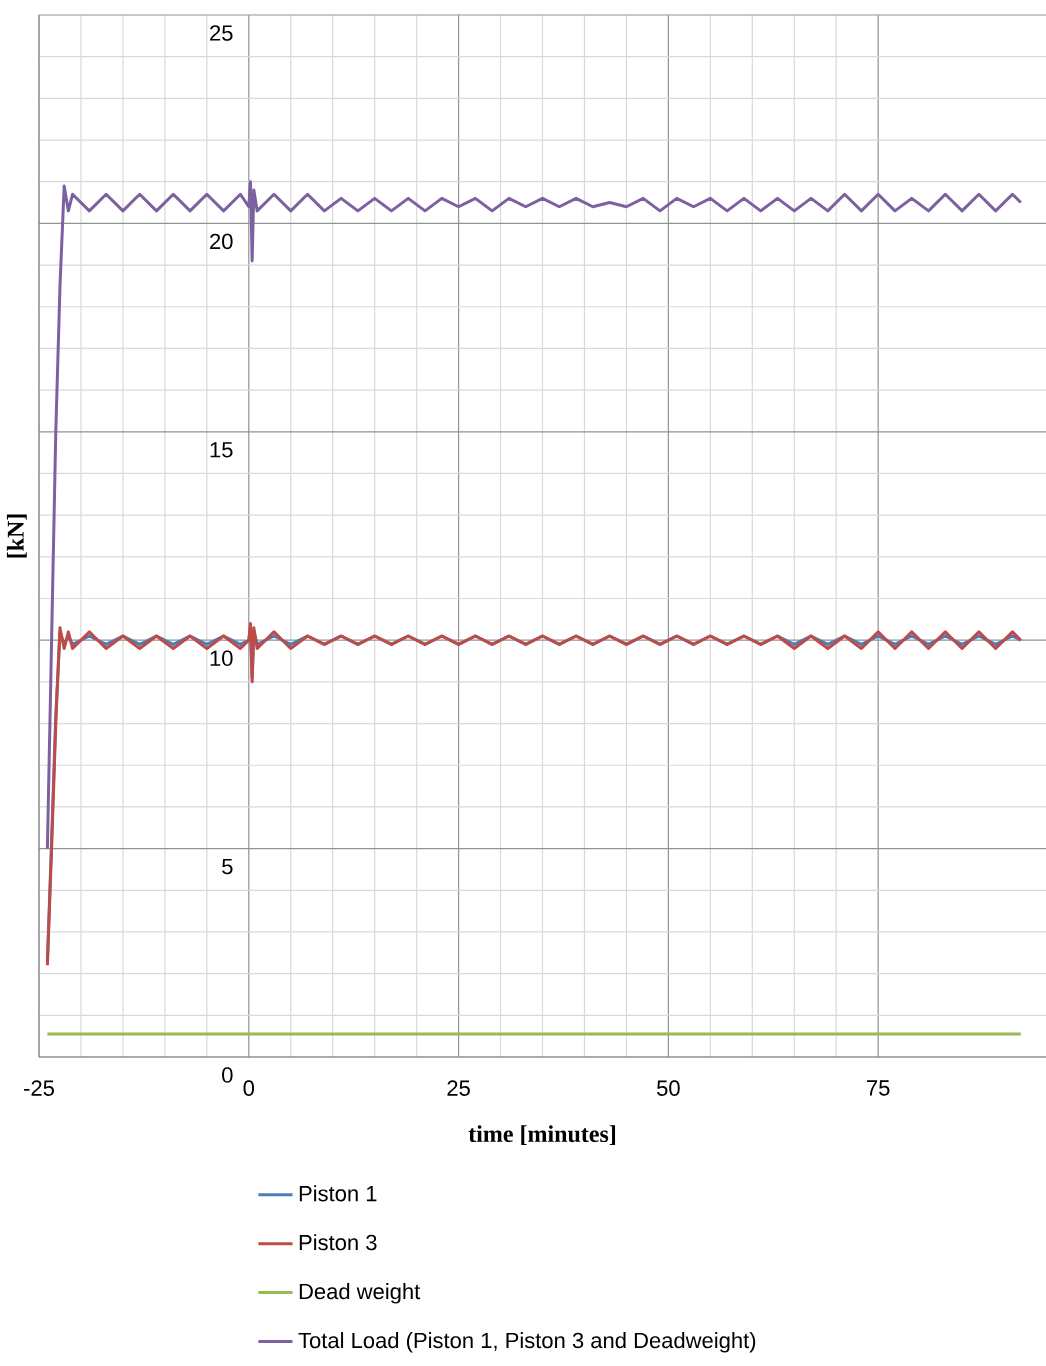 Image resolution: width=1046 pixels, height=1366 pixels. Describe the element at coordinates (338, 1193) in the screenshot. I see `legend-label: Piston 1` at that location.